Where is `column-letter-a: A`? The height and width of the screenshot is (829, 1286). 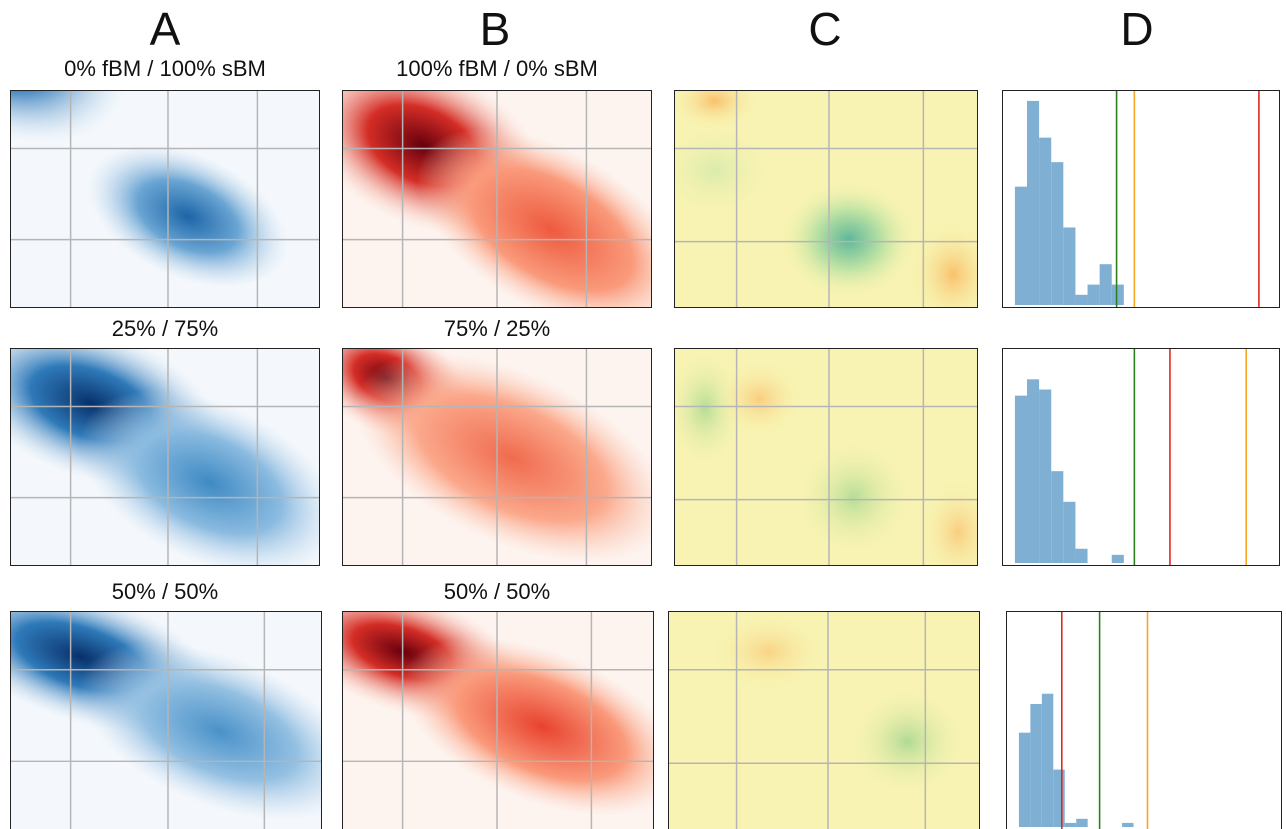 column-letter-a: A is located at coordinates (165, 29).